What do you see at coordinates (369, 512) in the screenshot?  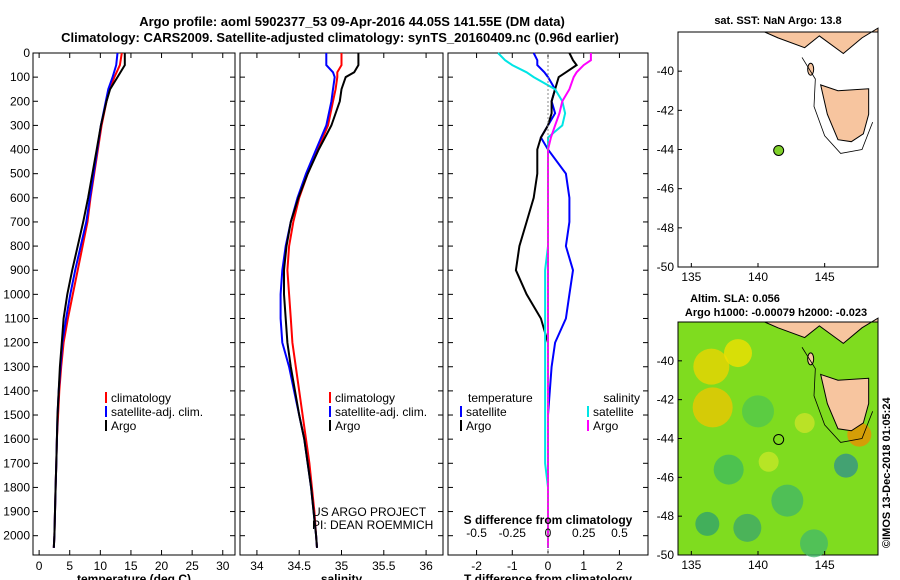 I see `credit-project: US ARGO PROJECT` at bounding box center [369, 512].